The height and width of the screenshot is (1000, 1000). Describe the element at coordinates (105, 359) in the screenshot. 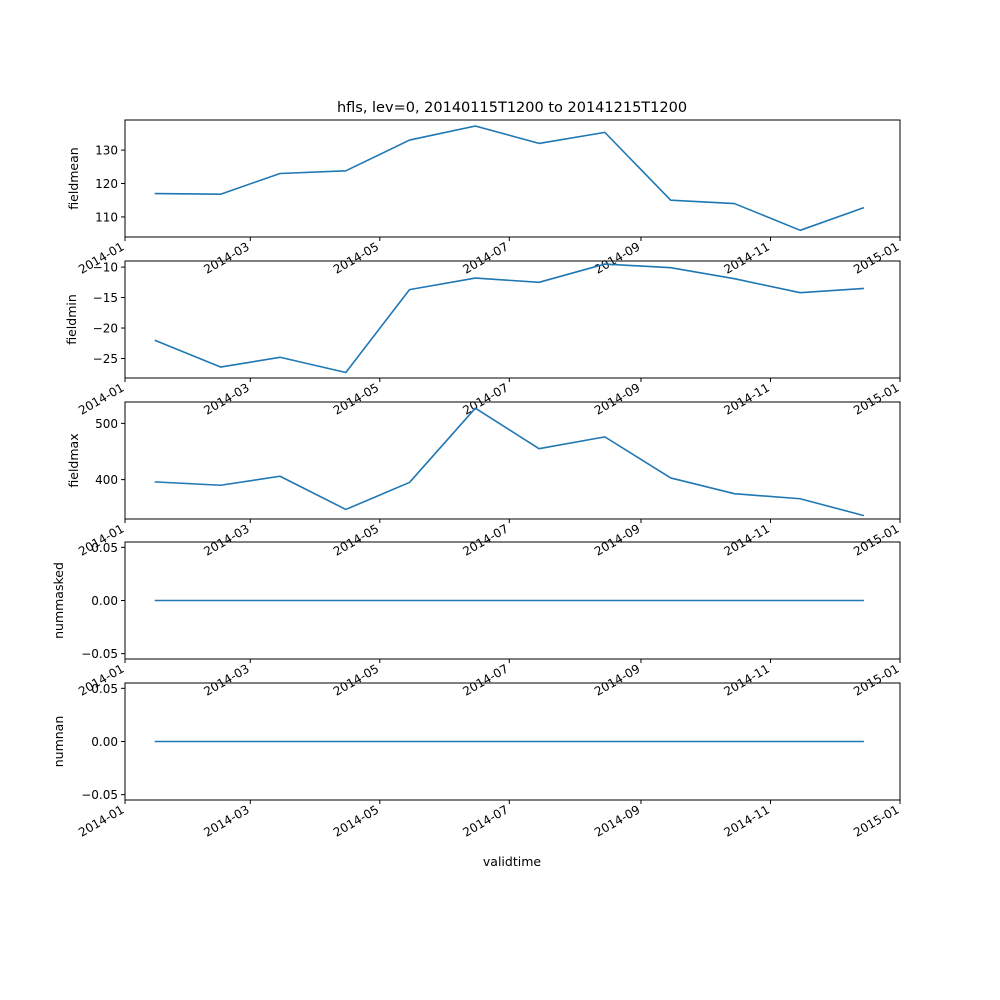

I see `y-tick-label: −25` at that location.